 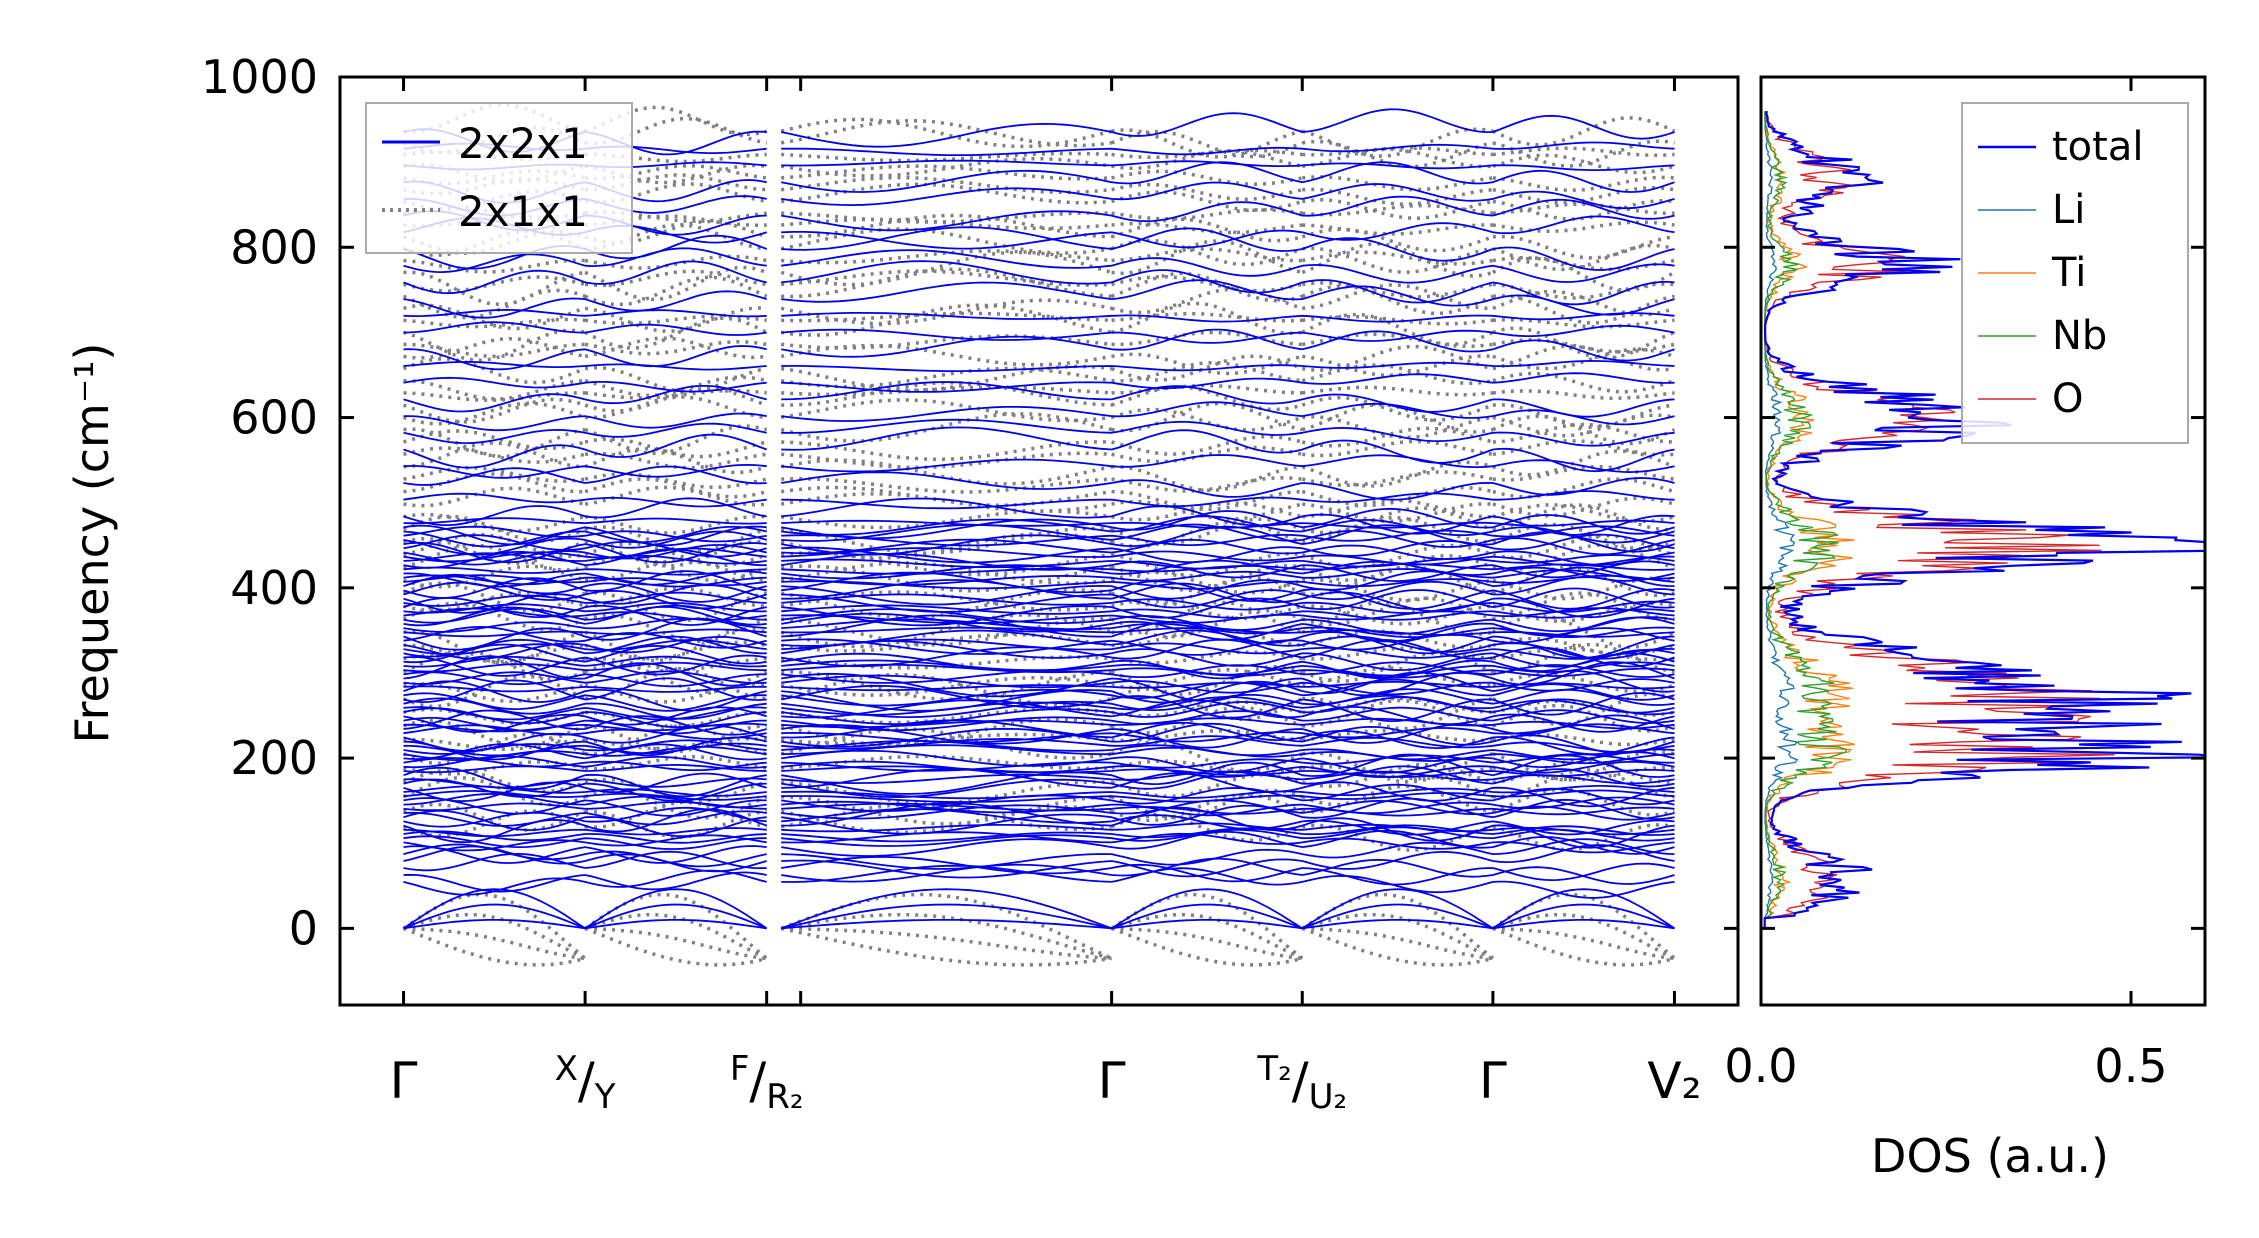 What do you see at coordinates (1990, 1156) in the screenshot?
I see `dos-x-axis-label: DOS (a.u.)` at bounding box center [1990, 1156].